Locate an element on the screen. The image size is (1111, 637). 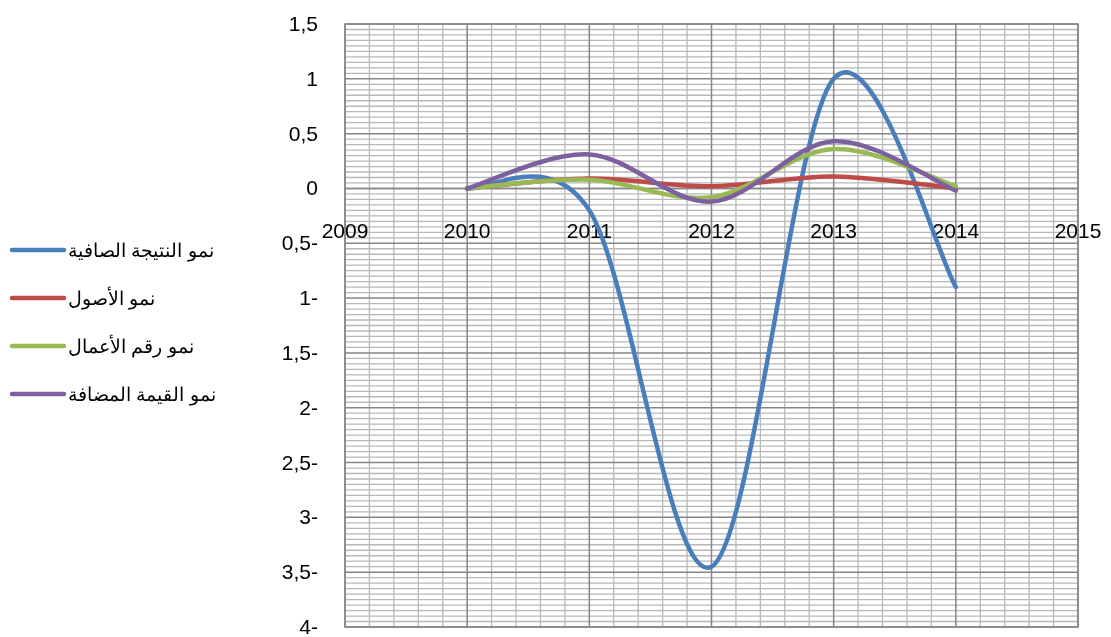
legend-label: نمو الأصول is located at coordinates (112, 298).